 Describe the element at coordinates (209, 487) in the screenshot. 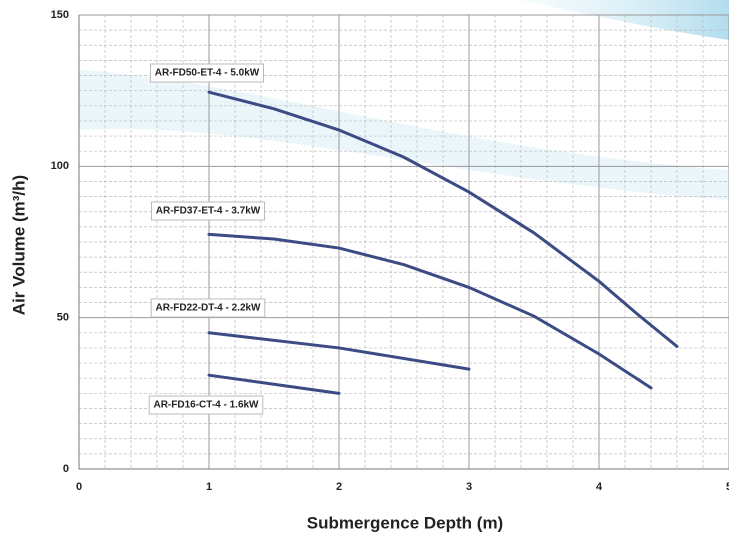

I see `x-tick-label: 1` at that location.